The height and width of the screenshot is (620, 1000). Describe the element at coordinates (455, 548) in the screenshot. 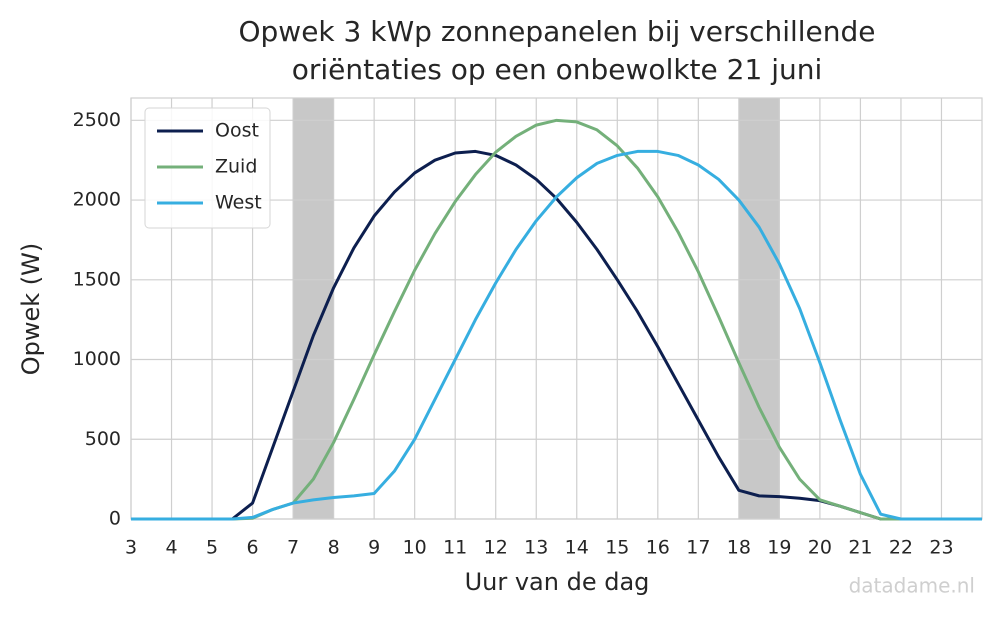

I see `x-tick-label: 11` at that location.